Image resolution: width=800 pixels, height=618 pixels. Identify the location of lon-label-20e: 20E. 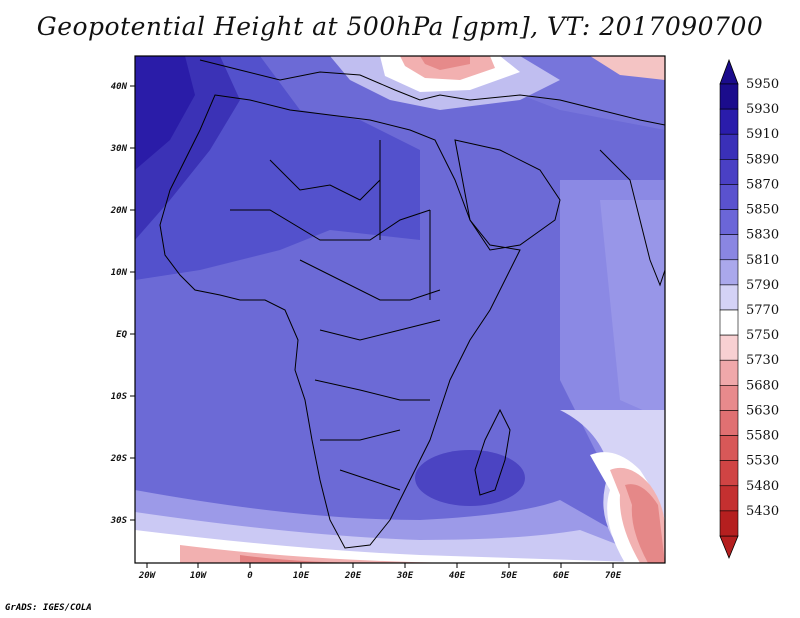
(353, 576).